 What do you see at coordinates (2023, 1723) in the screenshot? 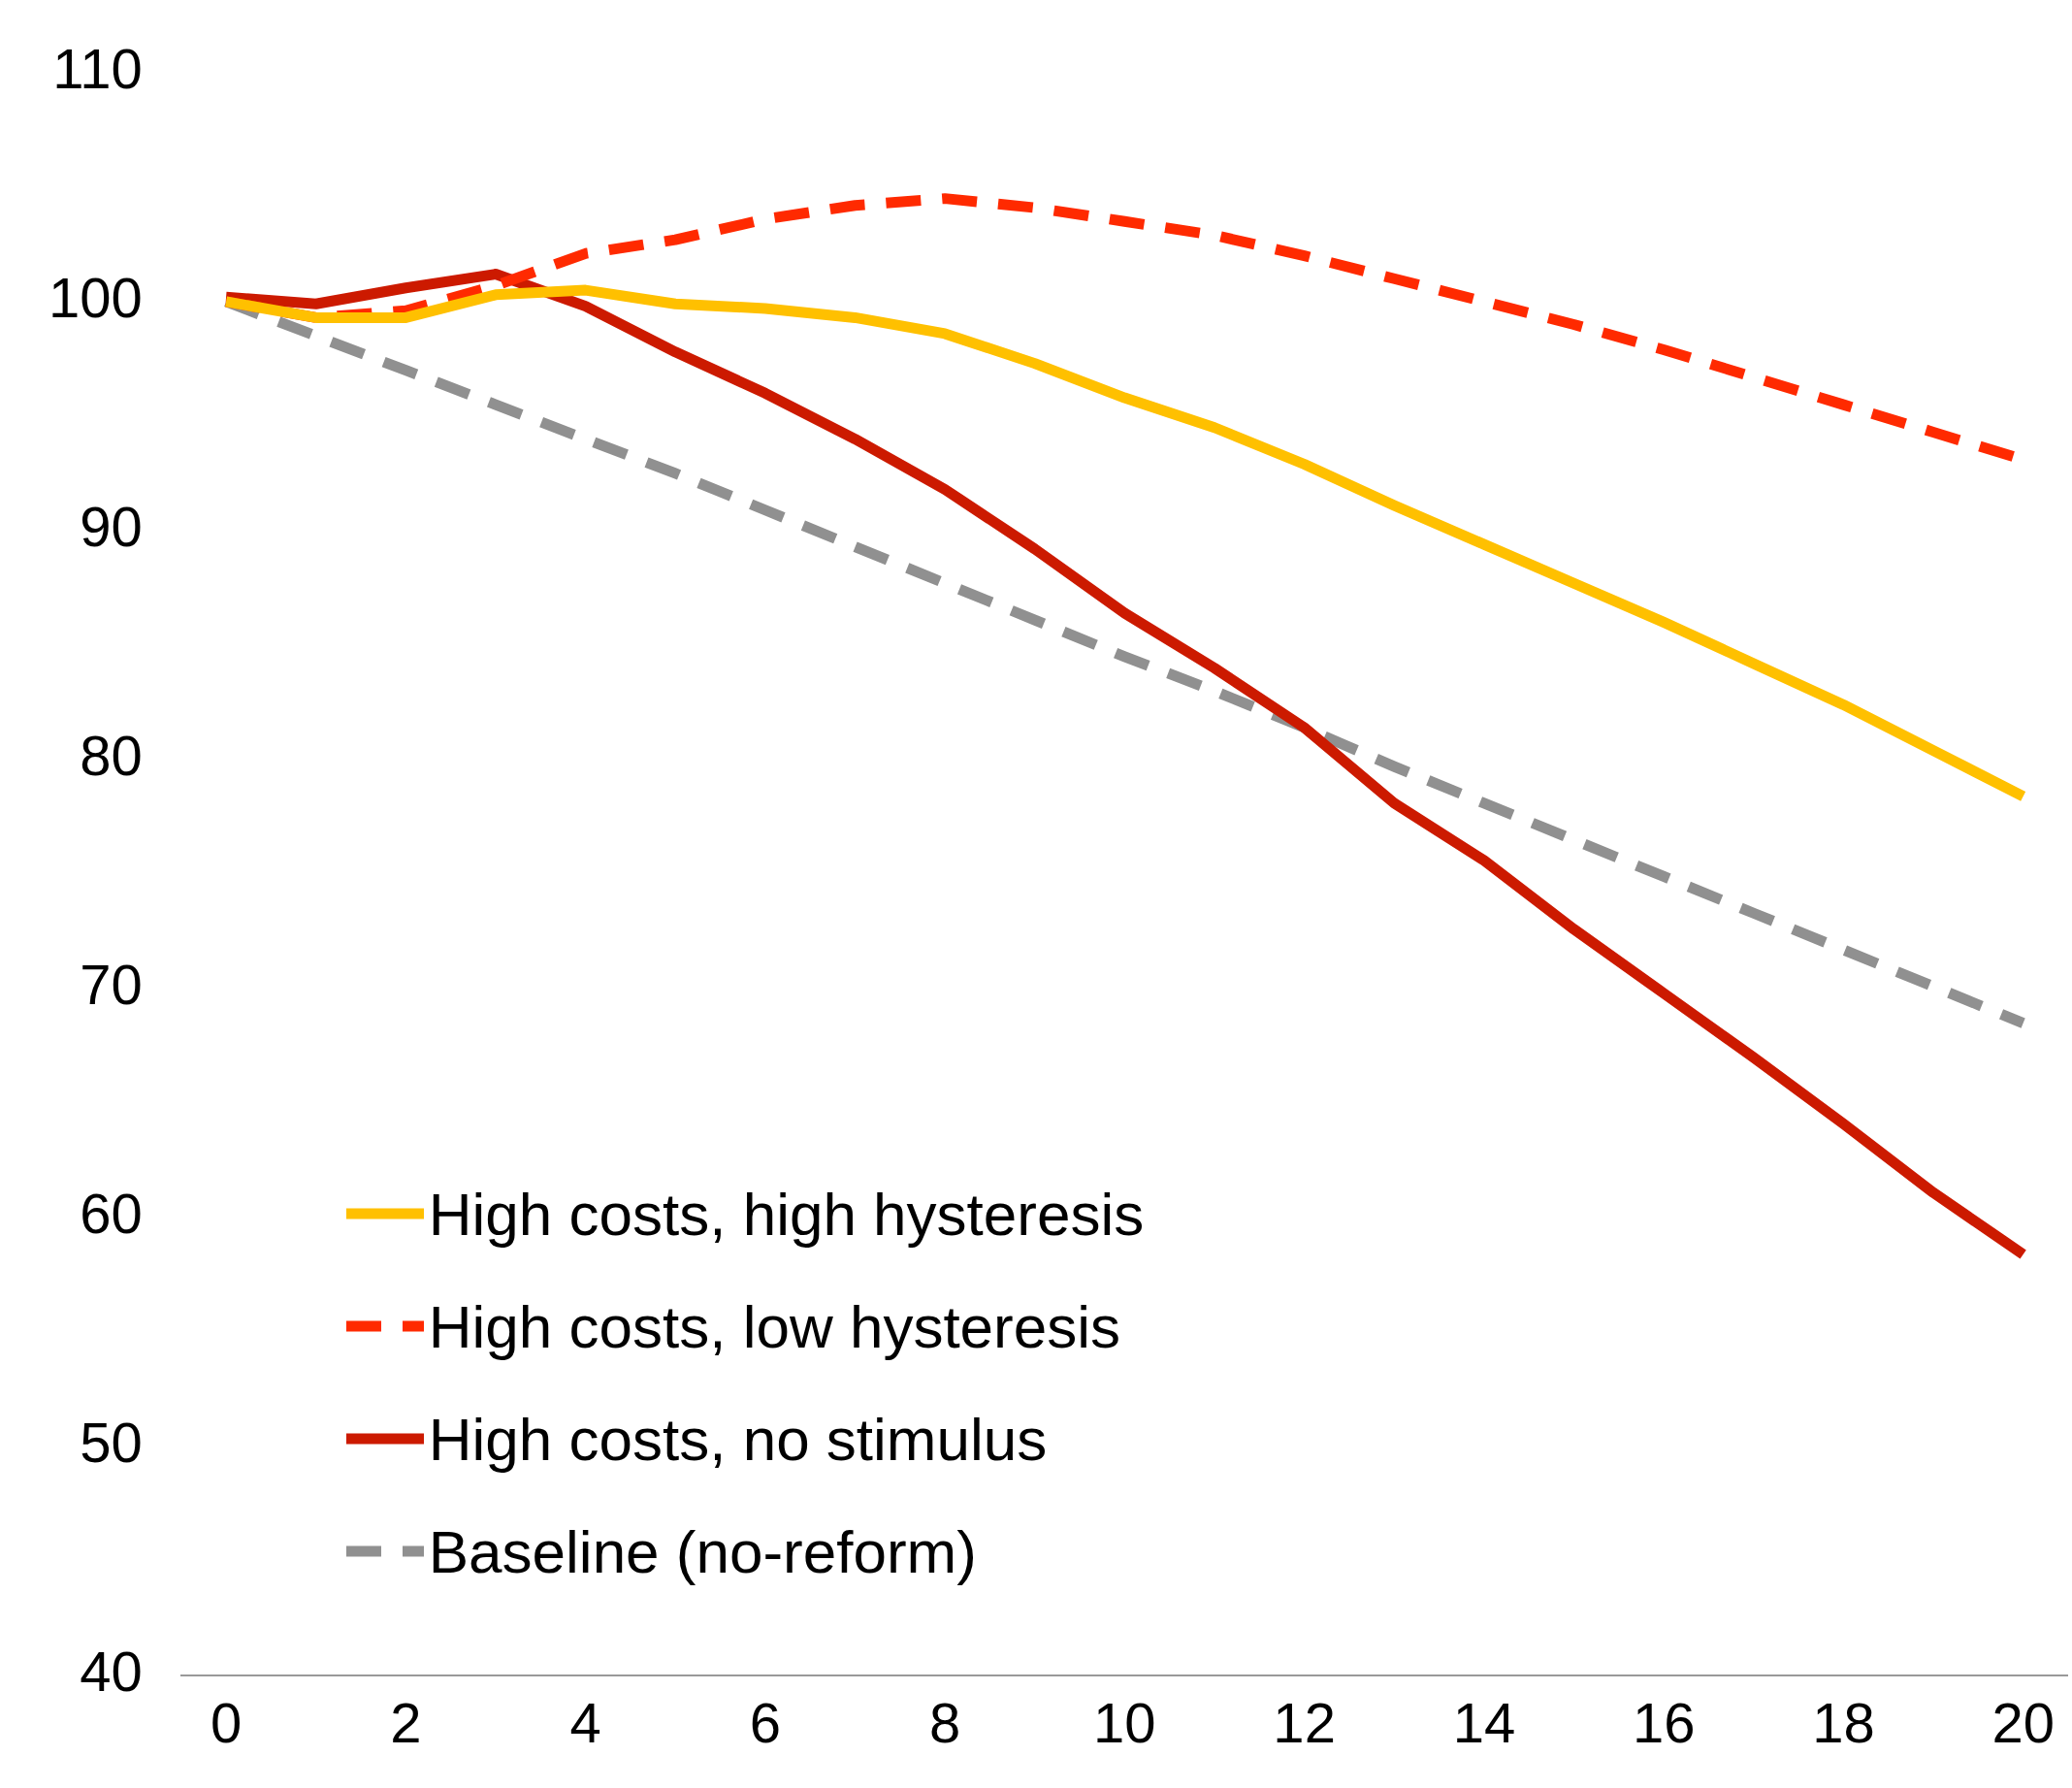
I see `x-tick-label: 20` at bounding box center [2023, 1723].